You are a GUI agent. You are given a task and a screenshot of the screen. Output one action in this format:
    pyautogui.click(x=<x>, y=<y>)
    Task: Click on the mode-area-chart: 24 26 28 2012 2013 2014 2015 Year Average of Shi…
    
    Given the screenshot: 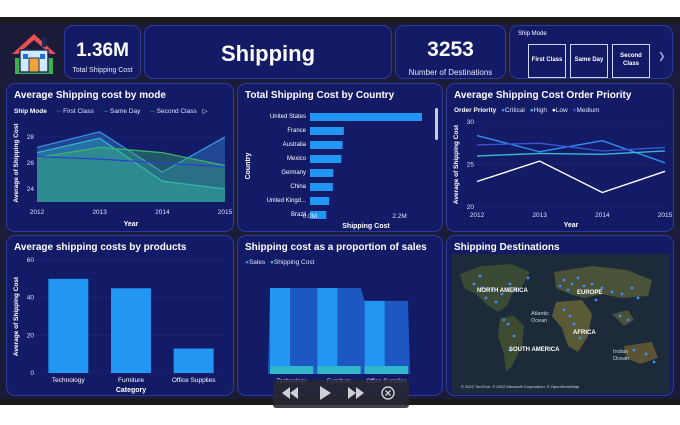 What is the action you would take?
    pyautogui.click(x=123, y=175)
    